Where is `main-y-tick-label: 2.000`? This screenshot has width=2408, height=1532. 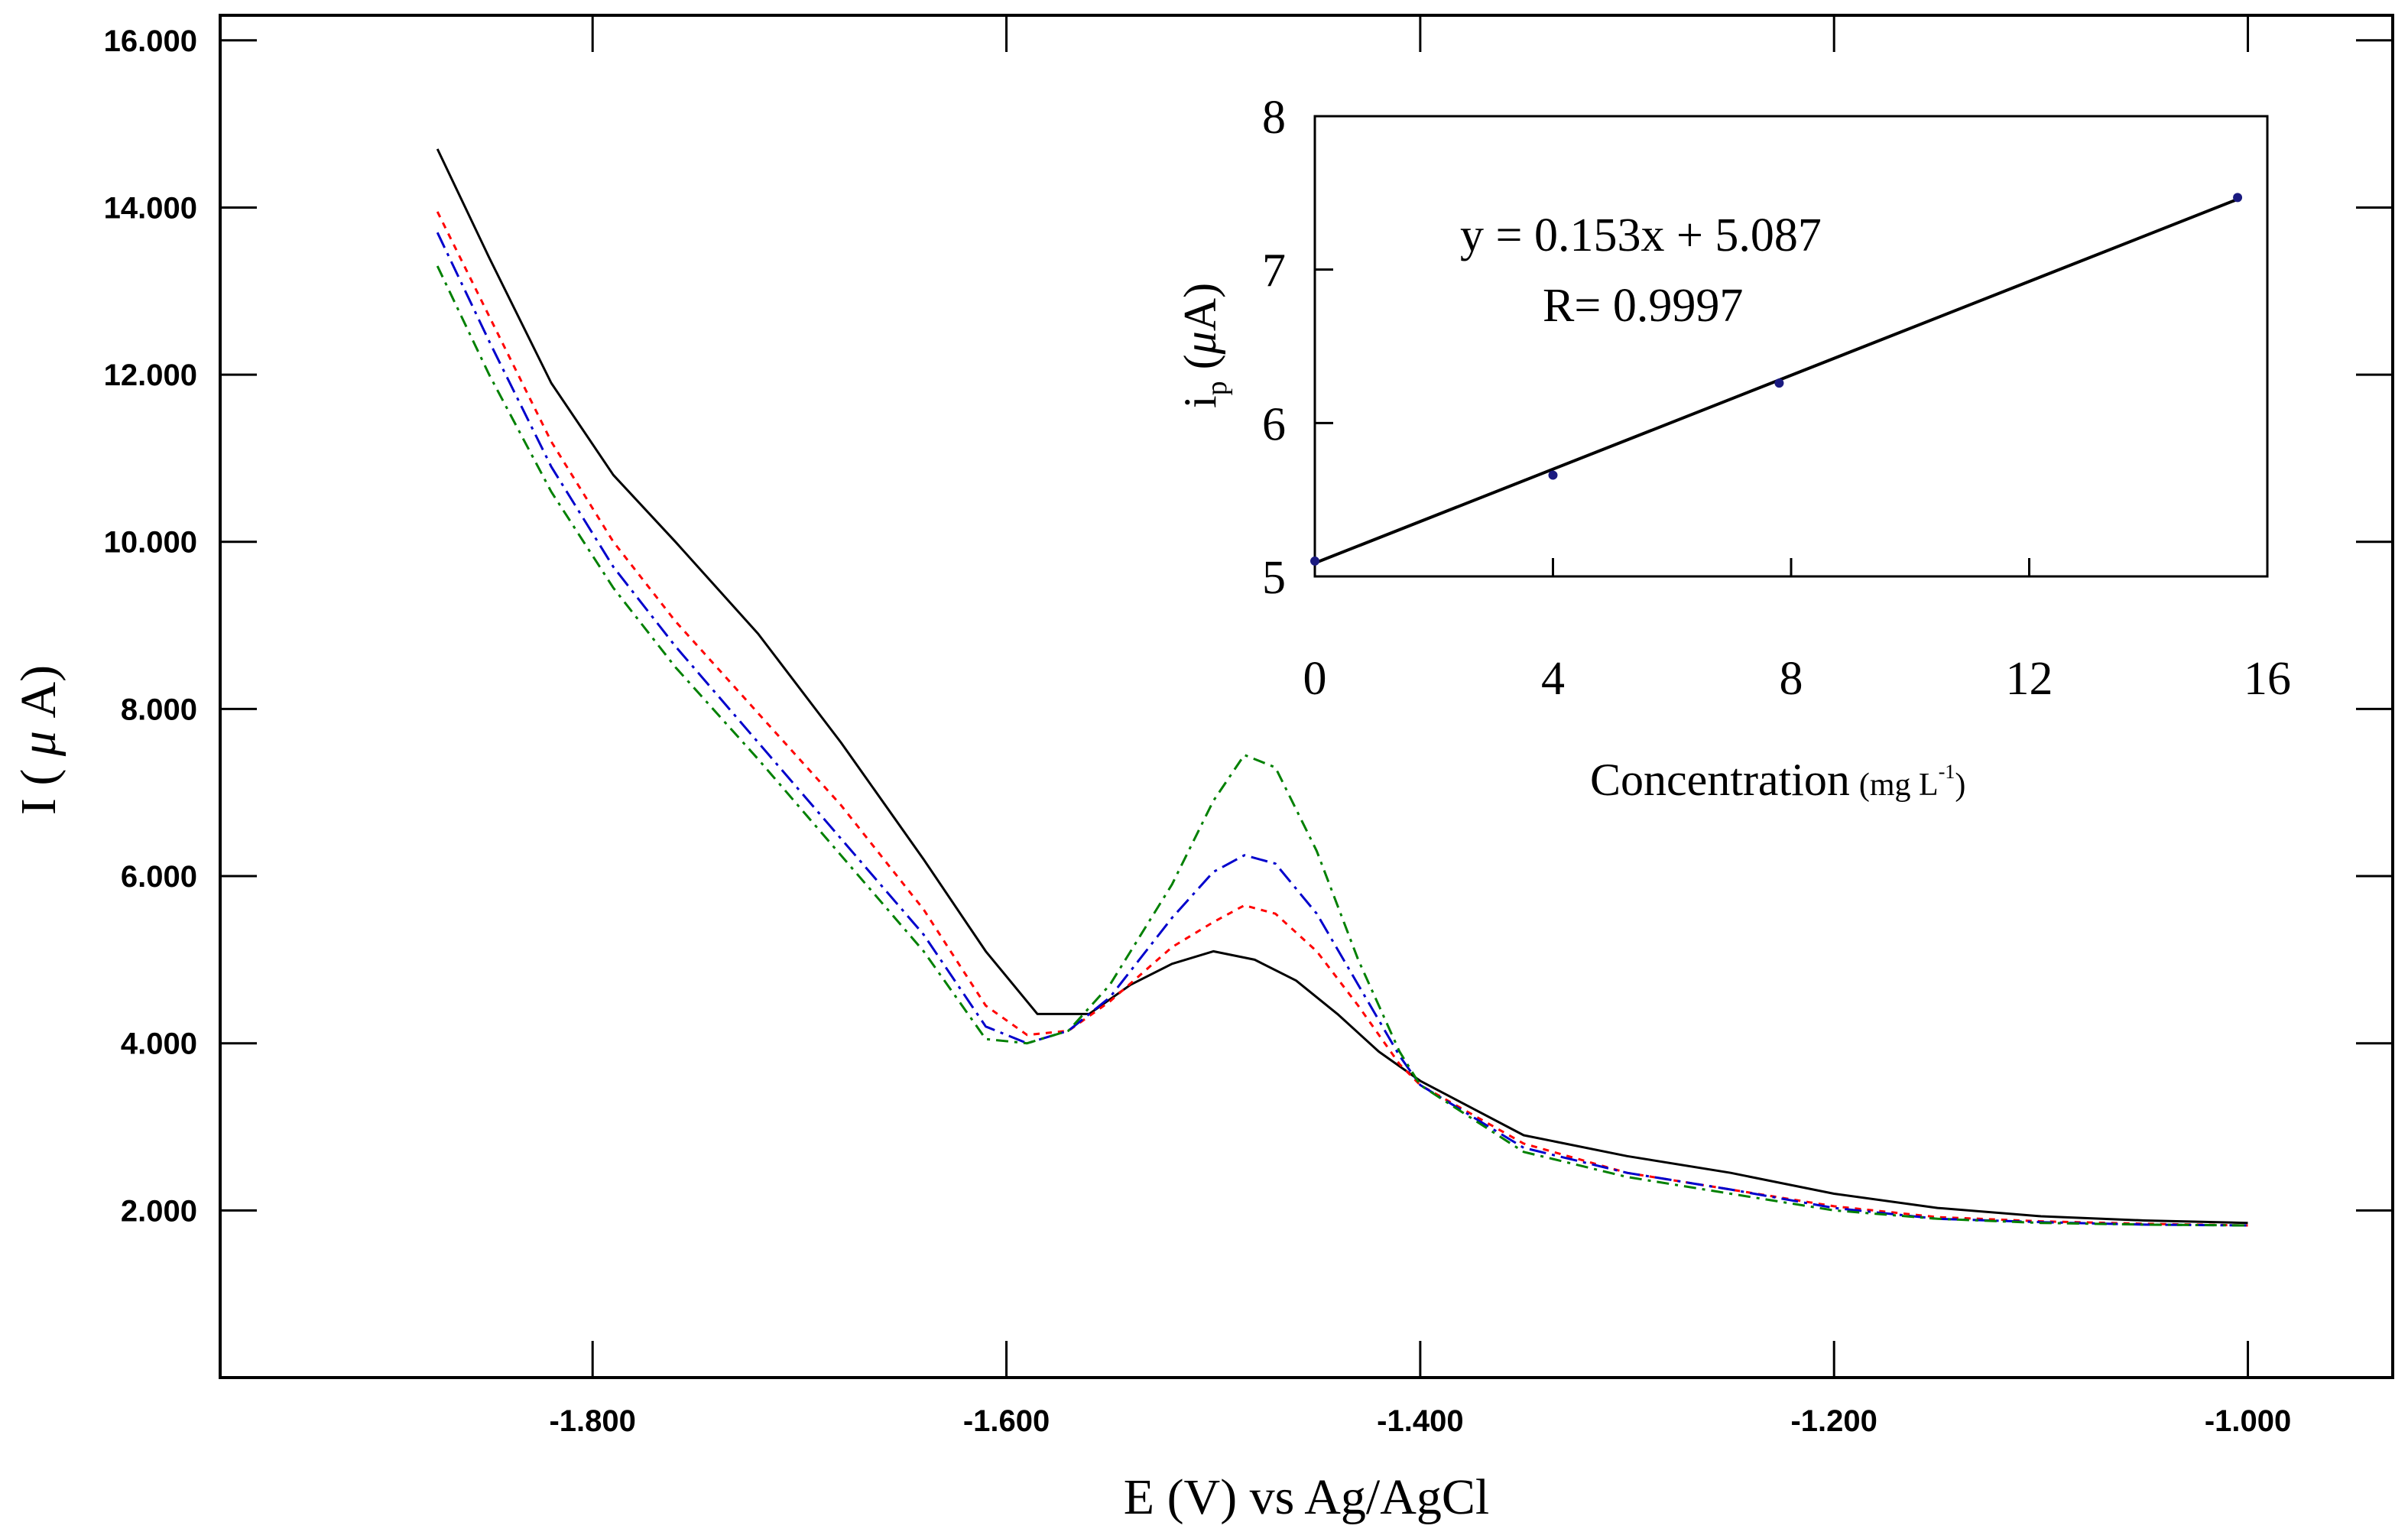
main-y-tick-label: 2.000 is located at coordinates (159, 1211).